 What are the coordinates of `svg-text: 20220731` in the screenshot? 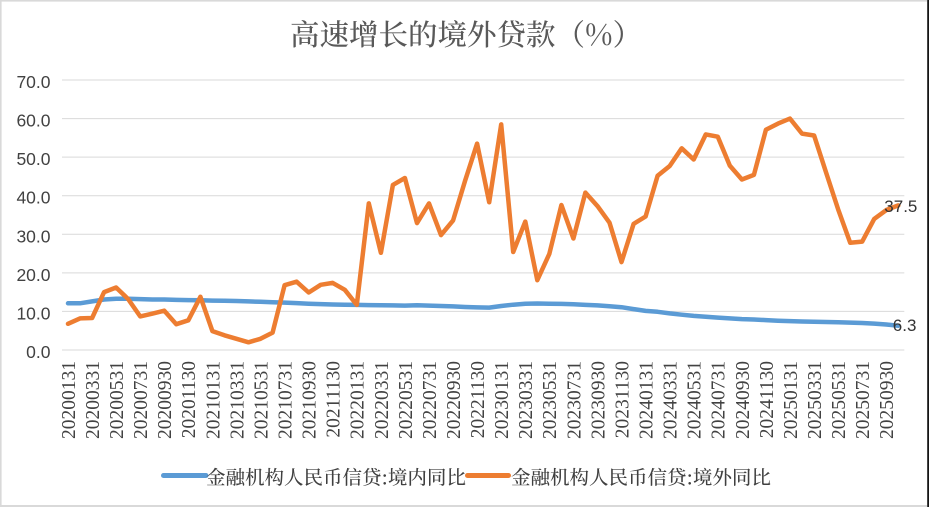 It's located at (430, 400).